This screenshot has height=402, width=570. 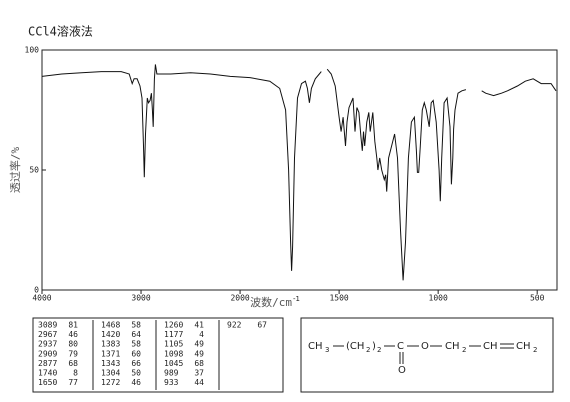 What do you see at coordinates (355, 346) in the screenshot?
I see `structure-atom: (CH` at bounding box center [355, 346].